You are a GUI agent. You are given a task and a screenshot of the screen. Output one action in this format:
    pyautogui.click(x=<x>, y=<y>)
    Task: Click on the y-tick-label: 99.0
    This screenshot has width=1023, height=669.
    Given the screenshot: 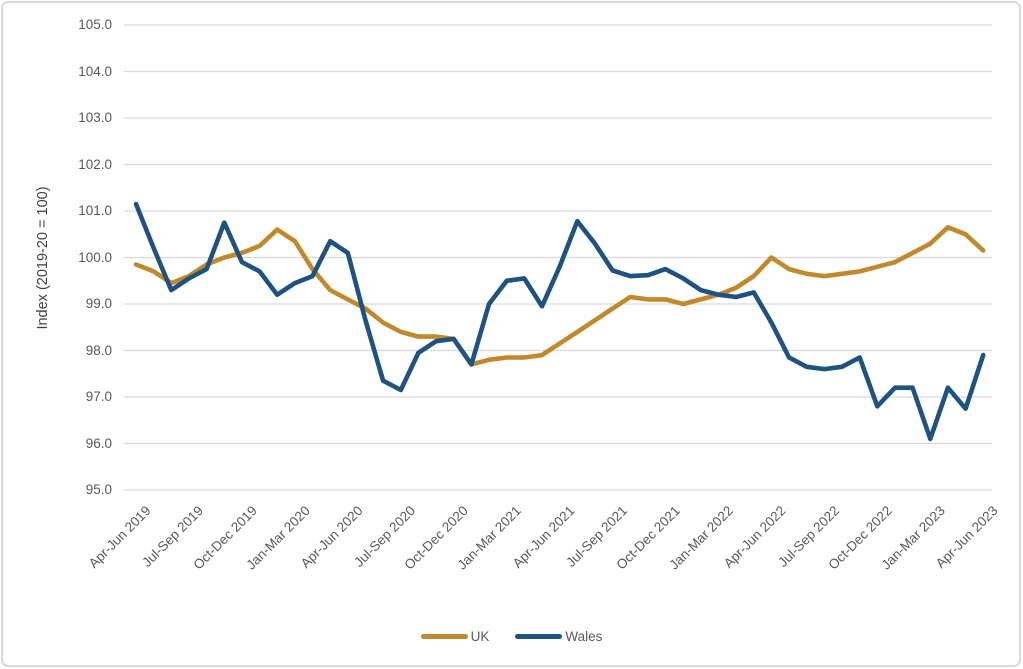 What is the action you would take?
    pyautogui.click(x=98, y=303)
    